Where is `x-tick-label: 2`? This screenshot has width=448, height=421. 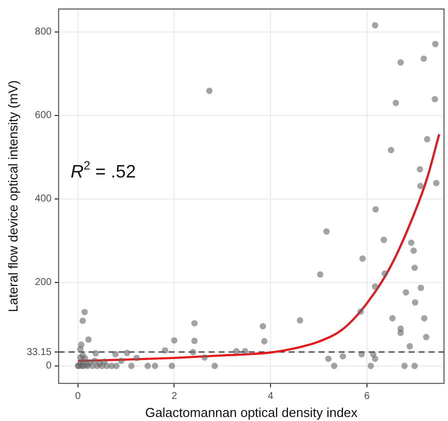
x-tick-label: 2 is located at coordinates (174, 396).